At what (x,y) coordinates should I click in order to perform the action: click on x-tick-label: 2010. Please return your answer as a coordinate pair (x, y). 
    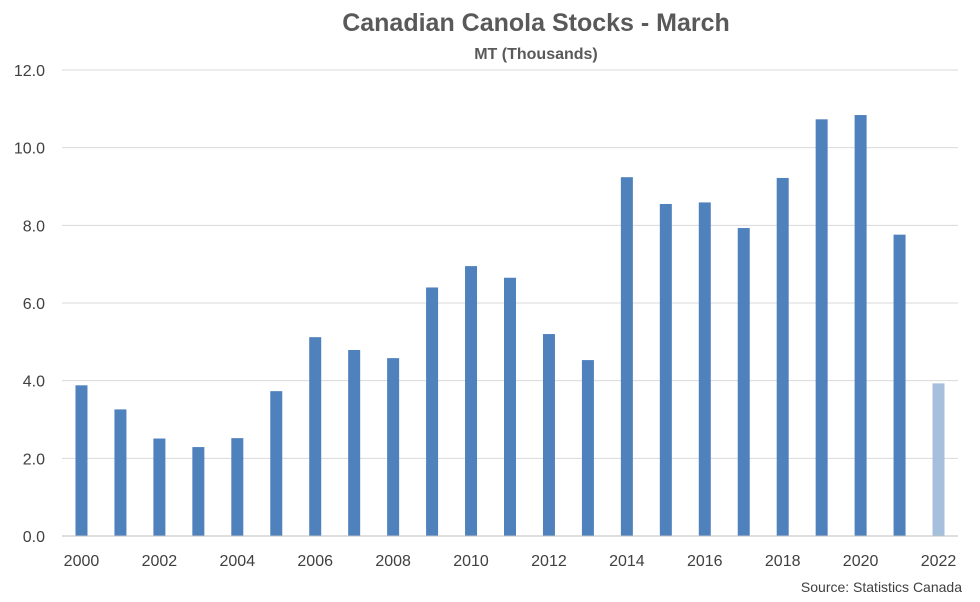
    Looking at the image, I should click on (471, 561).